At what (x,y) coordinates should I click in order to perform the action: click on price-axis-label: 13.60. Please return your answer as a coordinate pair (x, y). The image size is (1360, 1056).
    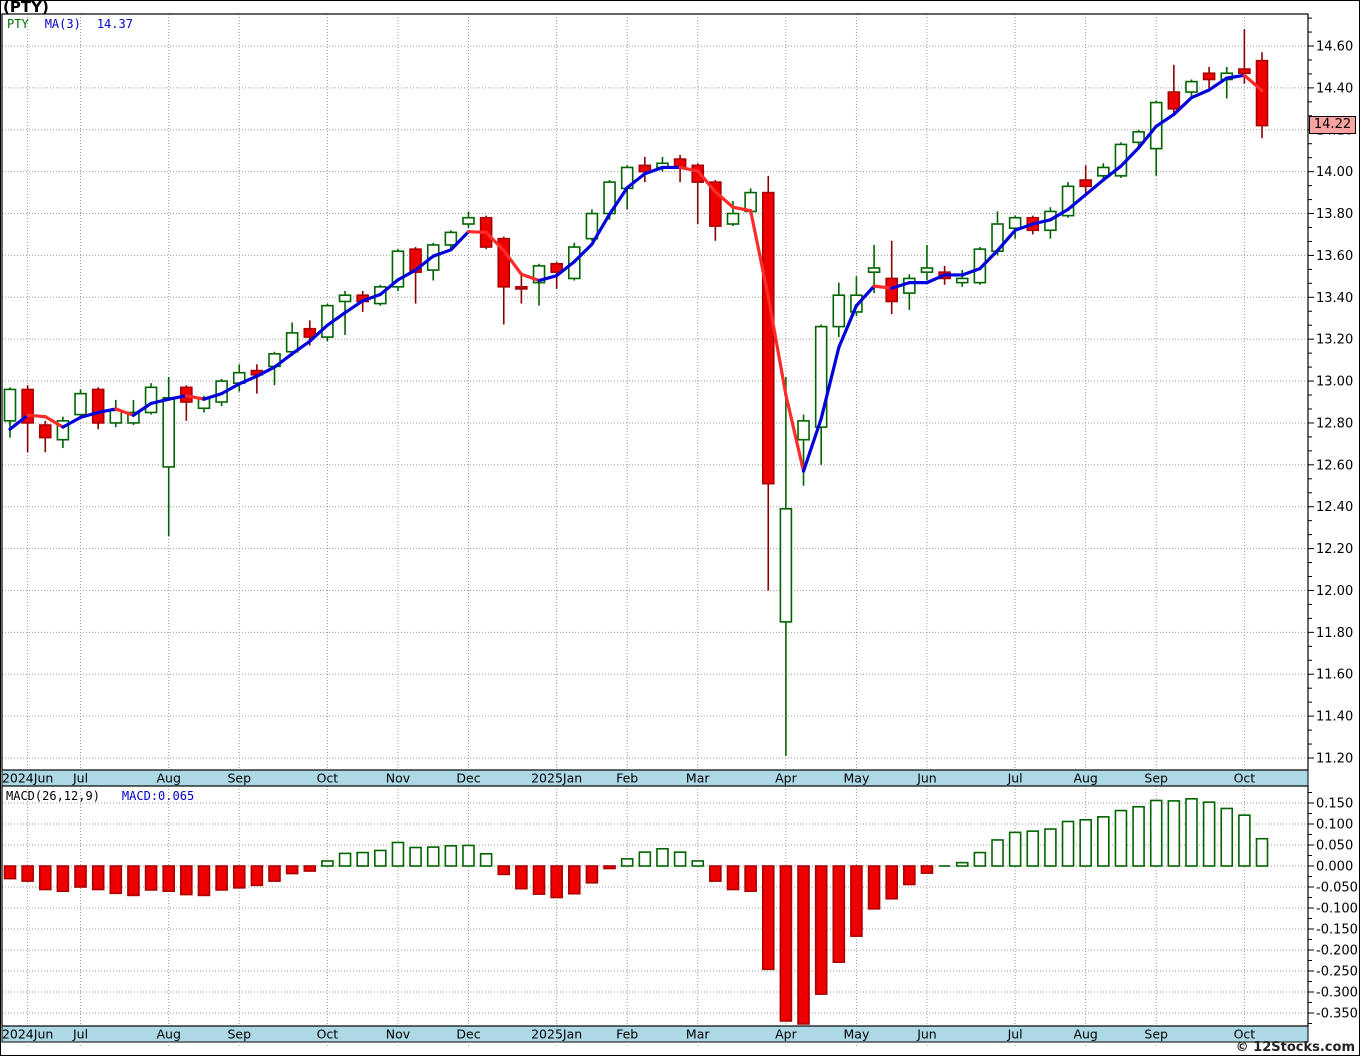
    Looking at the image, I should click on (1334, 256).